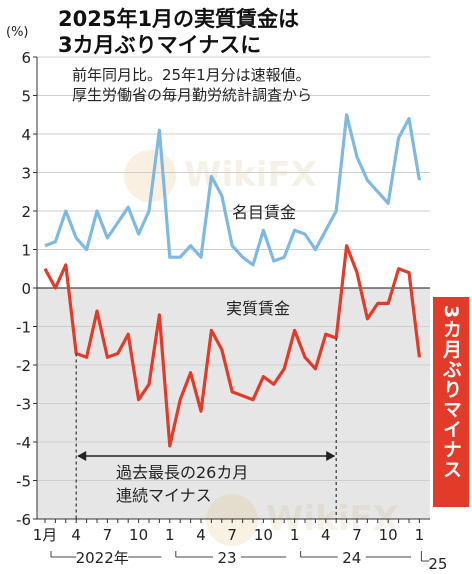  Describe the element at coordinates (102, 558) in the screenshot. I see `year-label: 2022年` at that location.